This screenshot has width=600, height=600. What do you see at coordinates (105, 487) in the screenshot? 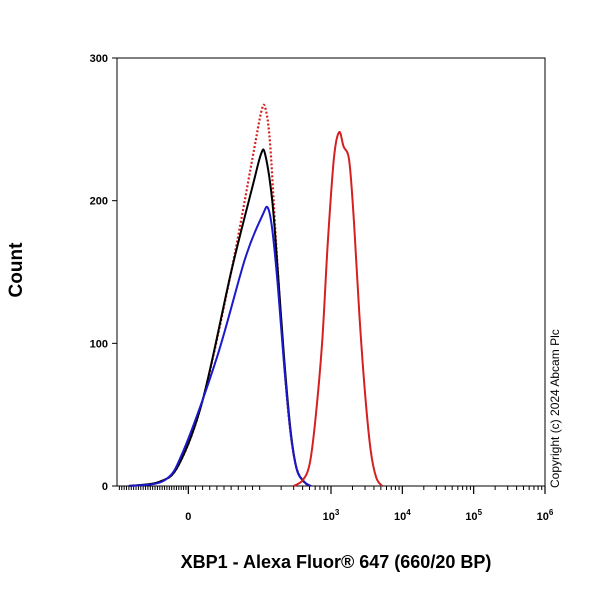
I see `y-tick-label: 0` at bounding box center [105, 487].